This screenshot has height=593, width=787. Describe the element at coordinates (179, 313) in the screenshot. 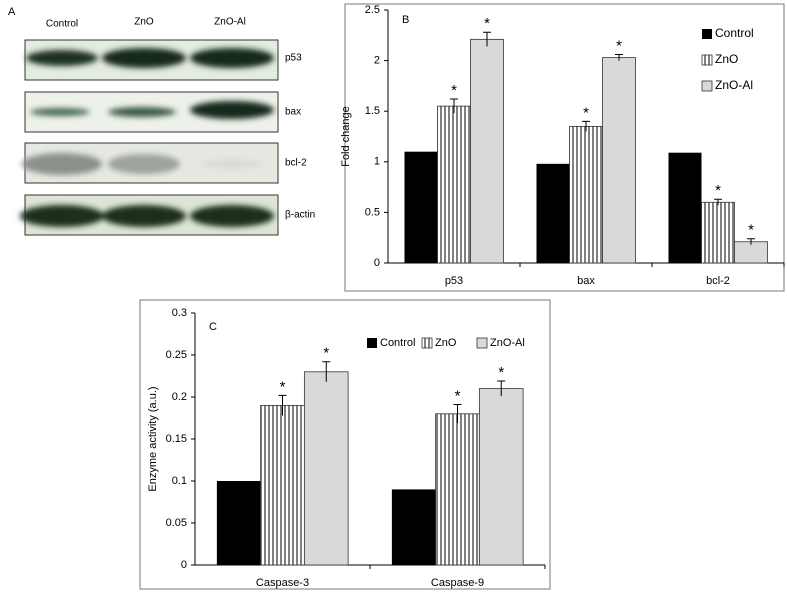

I see `y-tick-label: 0.3` at that location.